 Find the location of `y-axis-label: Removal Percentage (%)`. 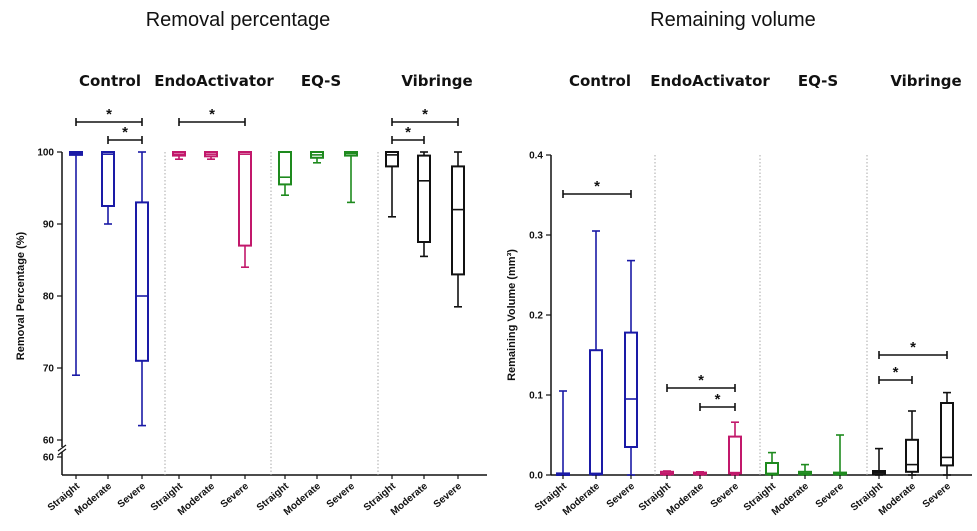

y-axis-label: Removal Percentage (%) is located at coordinates (21, 295).